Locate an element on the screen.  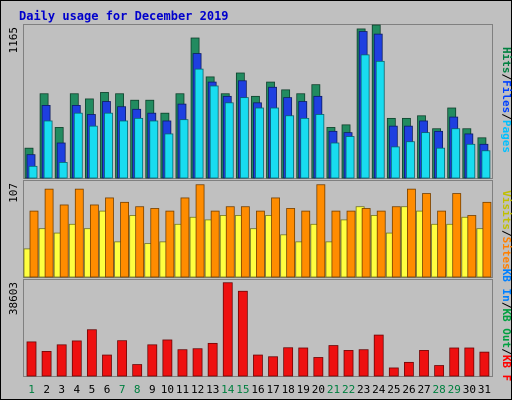
x-tick-day-23: 23 is located at coordinates (363, 389).